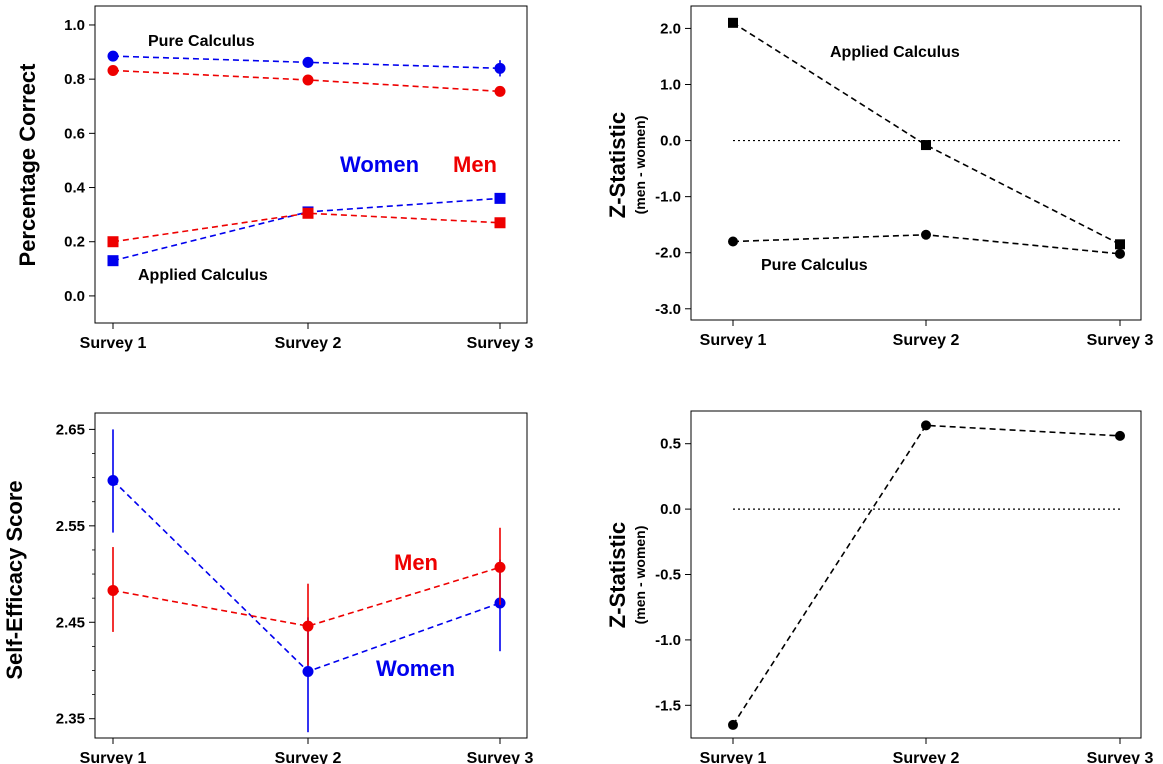 The height and width of the screenshot is (764, 1163). What do you see at coordinates (670, 28) in the screenshot?
I see `y-tick-label: 2.0` at bounding box center [670, 28].